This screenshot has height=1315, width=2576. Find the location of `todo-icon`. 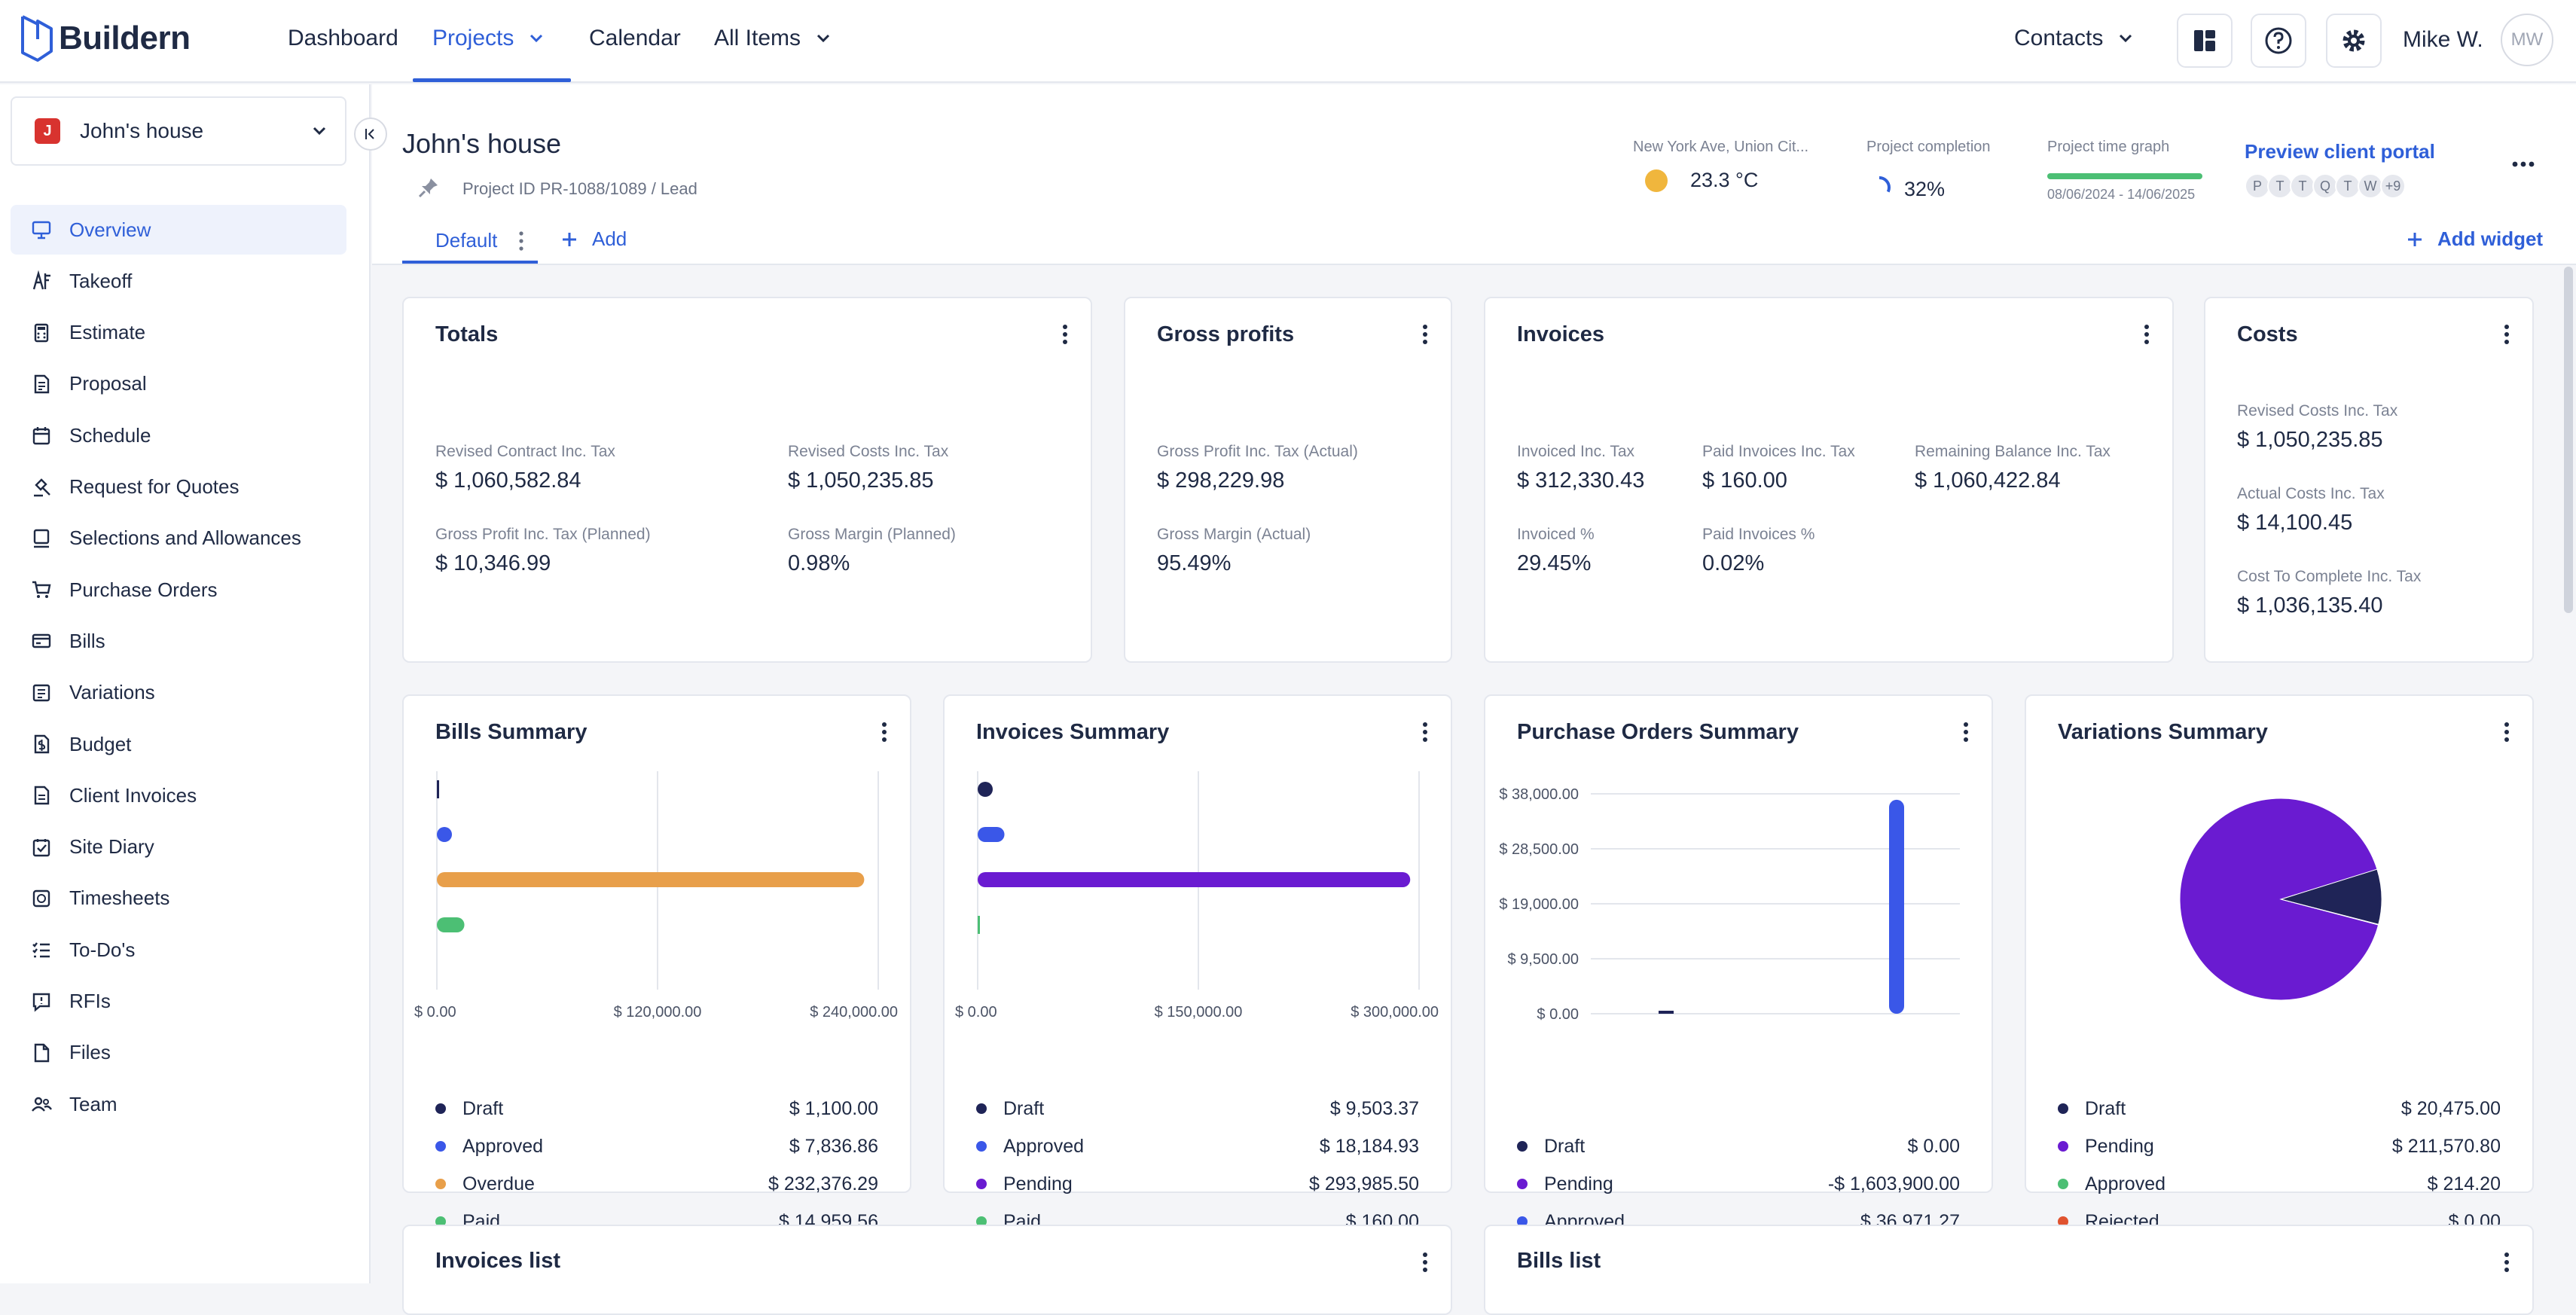

todo-icon is located at coordinates (41, 950).